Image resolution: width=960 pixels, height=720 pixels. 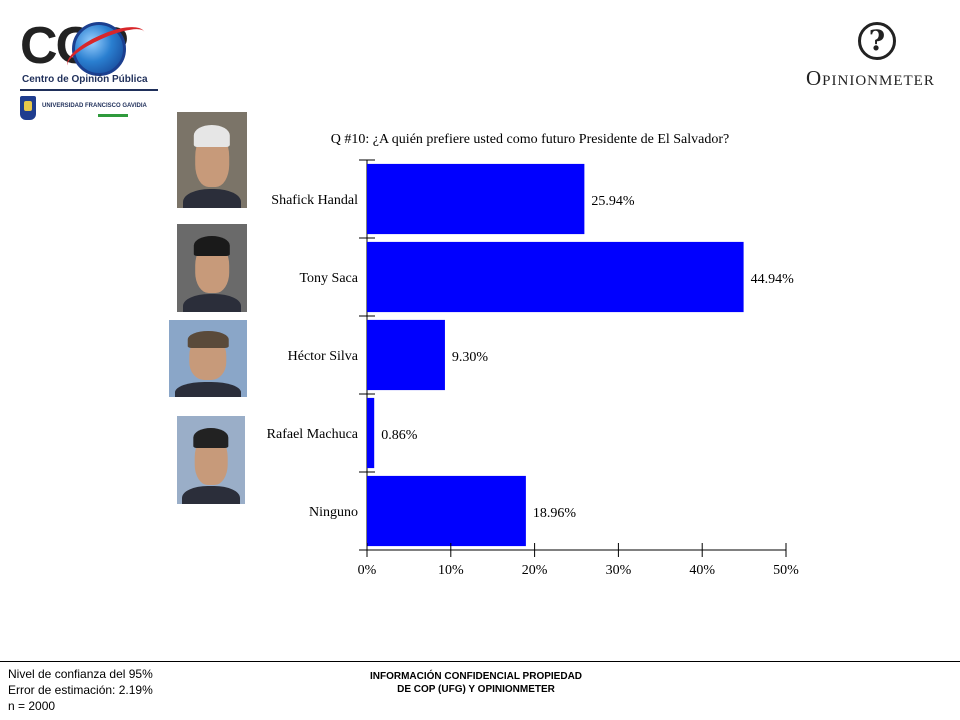 I want to click on footer-error: Error de estimación: 2.19%, so click(x=80, y=690).